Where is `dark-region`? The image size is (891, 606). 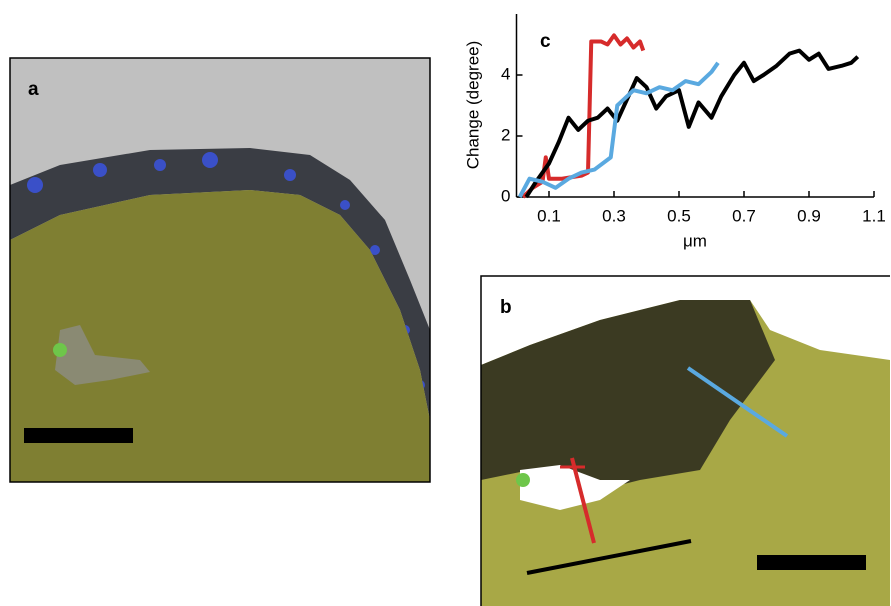 dark-region is located at coordinates (628, 400).